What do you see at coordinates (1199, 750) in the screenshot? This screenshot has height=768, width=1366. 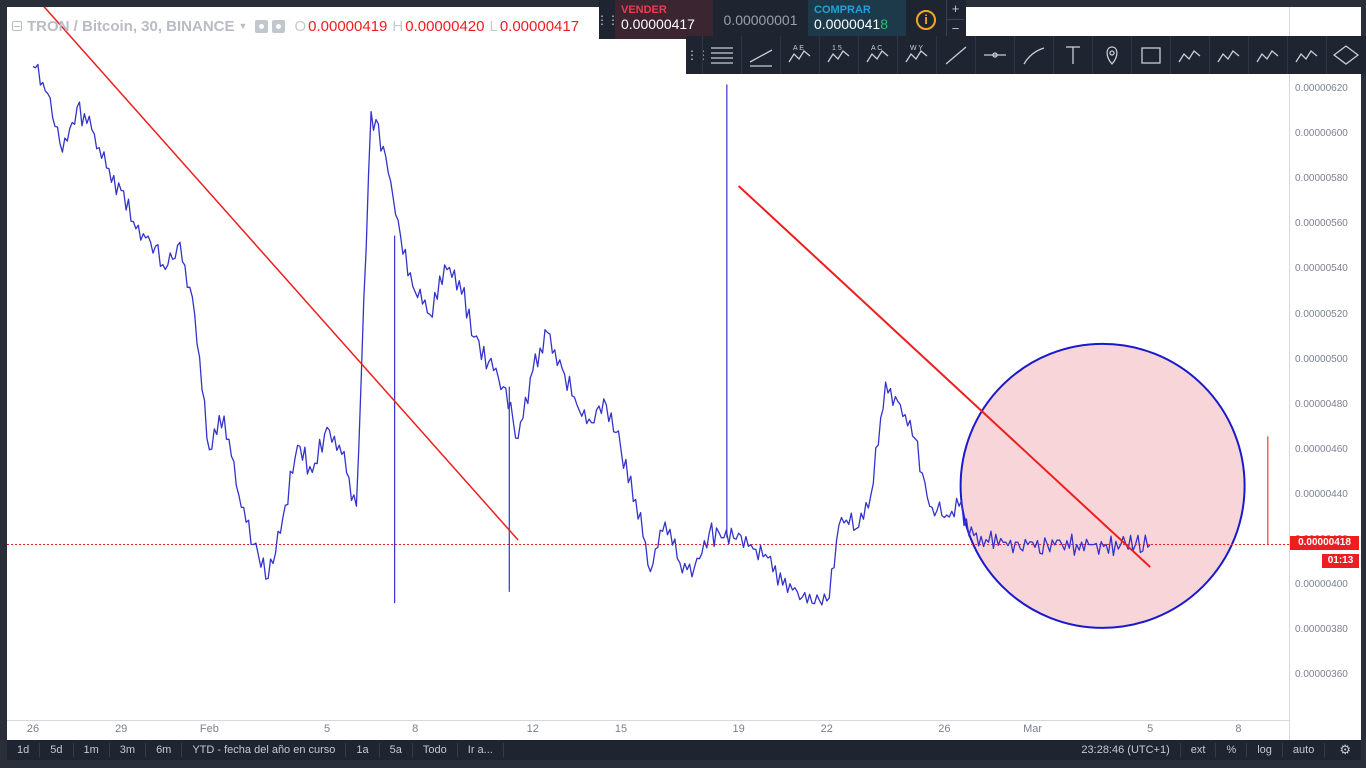 I see `toggle-ext: ext` at bounding box center [1199, 750].